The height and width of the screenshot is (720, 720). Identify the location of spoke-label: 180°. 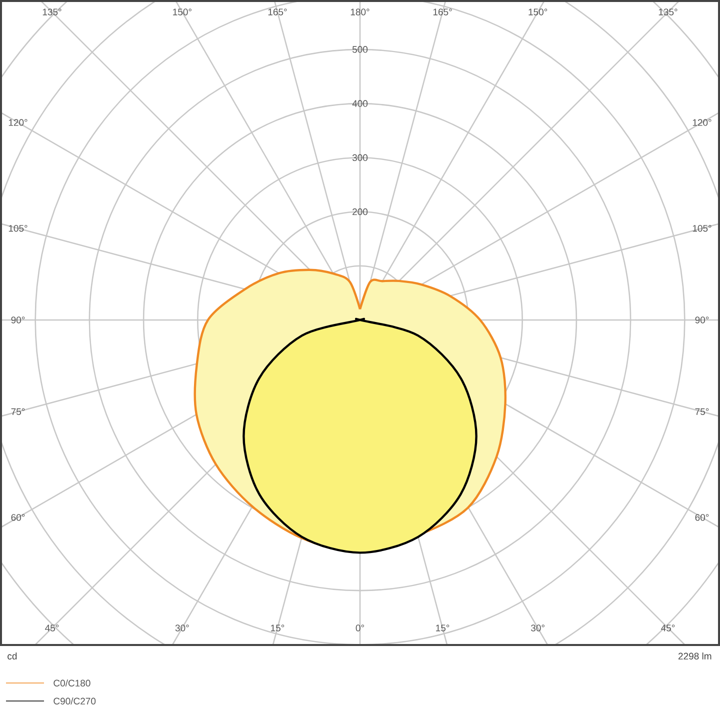
(360, 12).